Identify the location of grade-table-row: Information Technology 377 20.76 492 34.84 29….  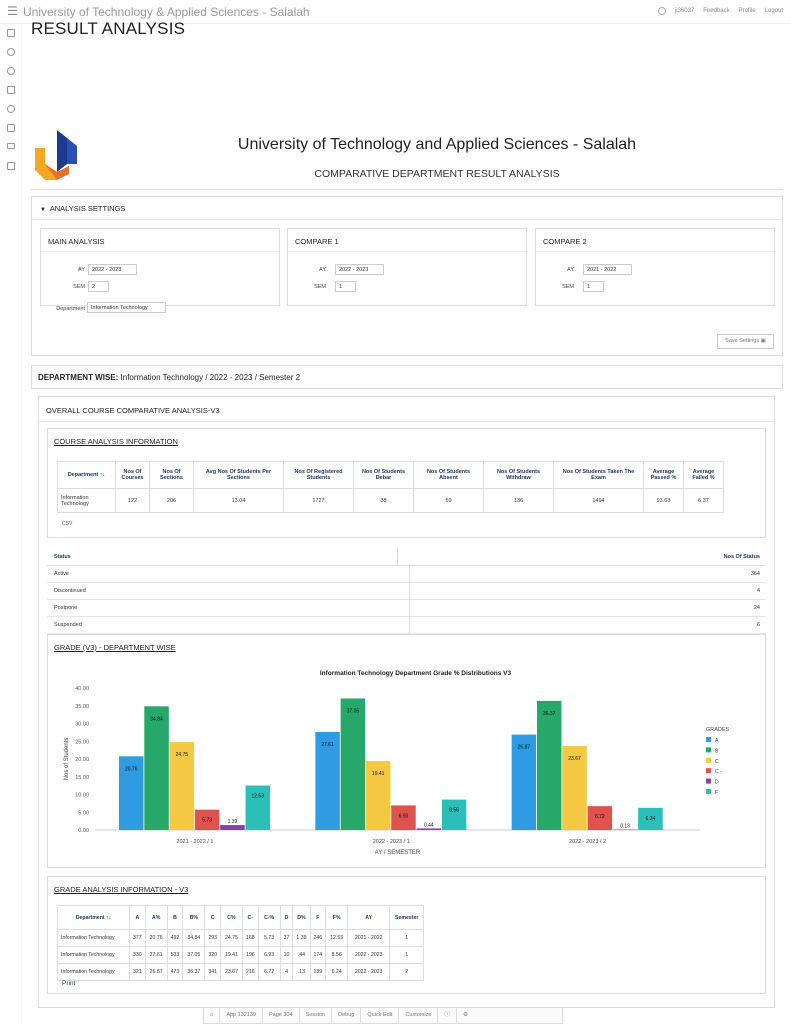
(241, 938).